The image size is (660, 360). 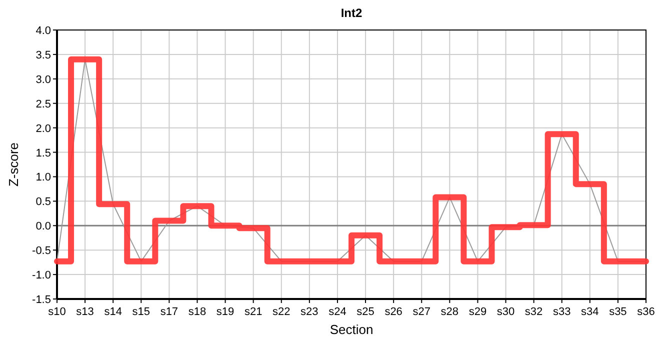 What do you see at coordinates (43, 178) in the screenshot?
I see `y-tick-label: 1.0` at bounding box center [43, 178].